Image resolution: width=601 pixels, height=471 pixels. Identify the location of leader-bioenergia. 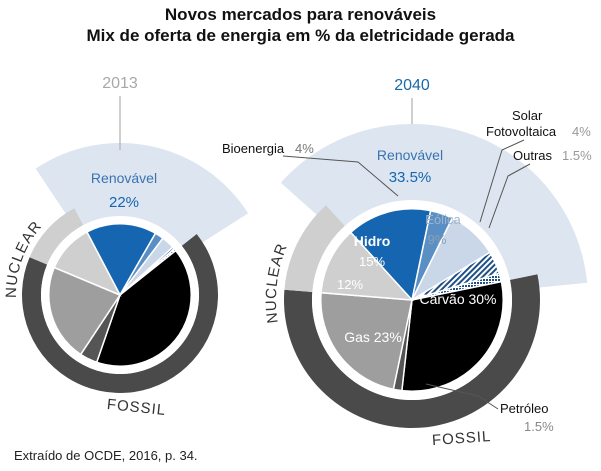
(340, 176).